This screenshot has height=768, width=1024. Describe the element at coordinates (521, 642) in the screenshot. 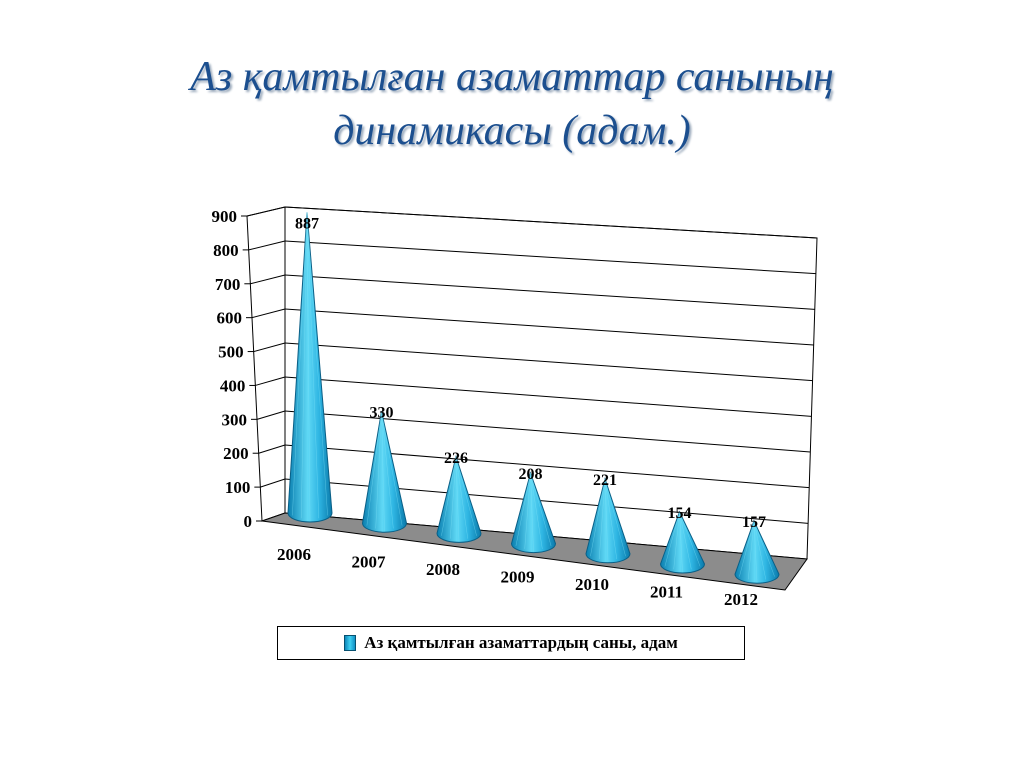

I see `legend-label: Аз қамтылған азаматтардың саны, адам` at that location.